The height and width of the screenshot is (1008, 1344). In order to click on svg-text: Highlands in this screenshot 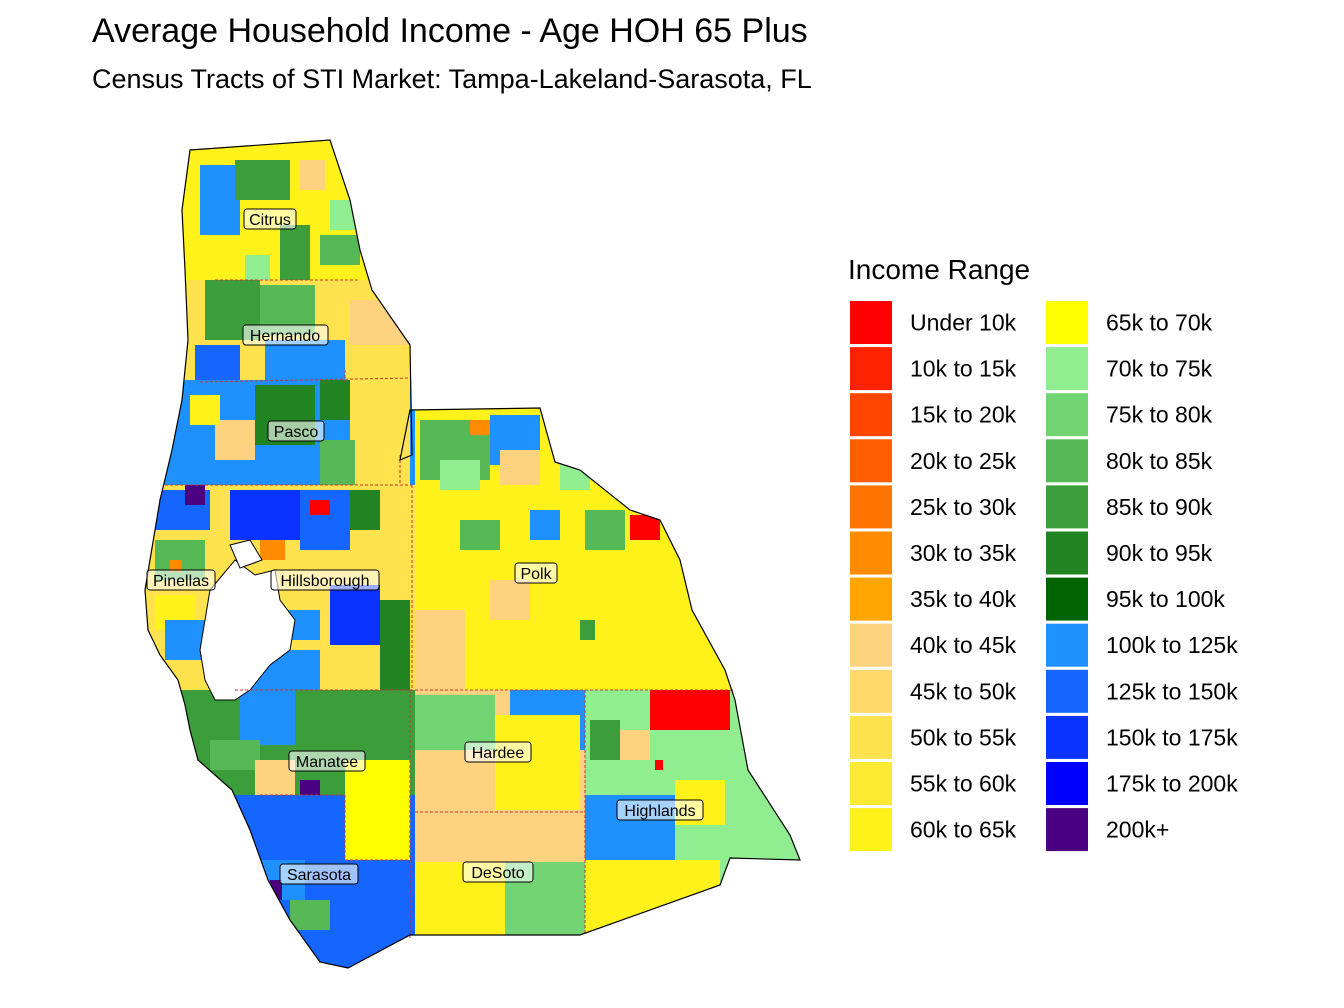, I will do `click(659, 811)`.